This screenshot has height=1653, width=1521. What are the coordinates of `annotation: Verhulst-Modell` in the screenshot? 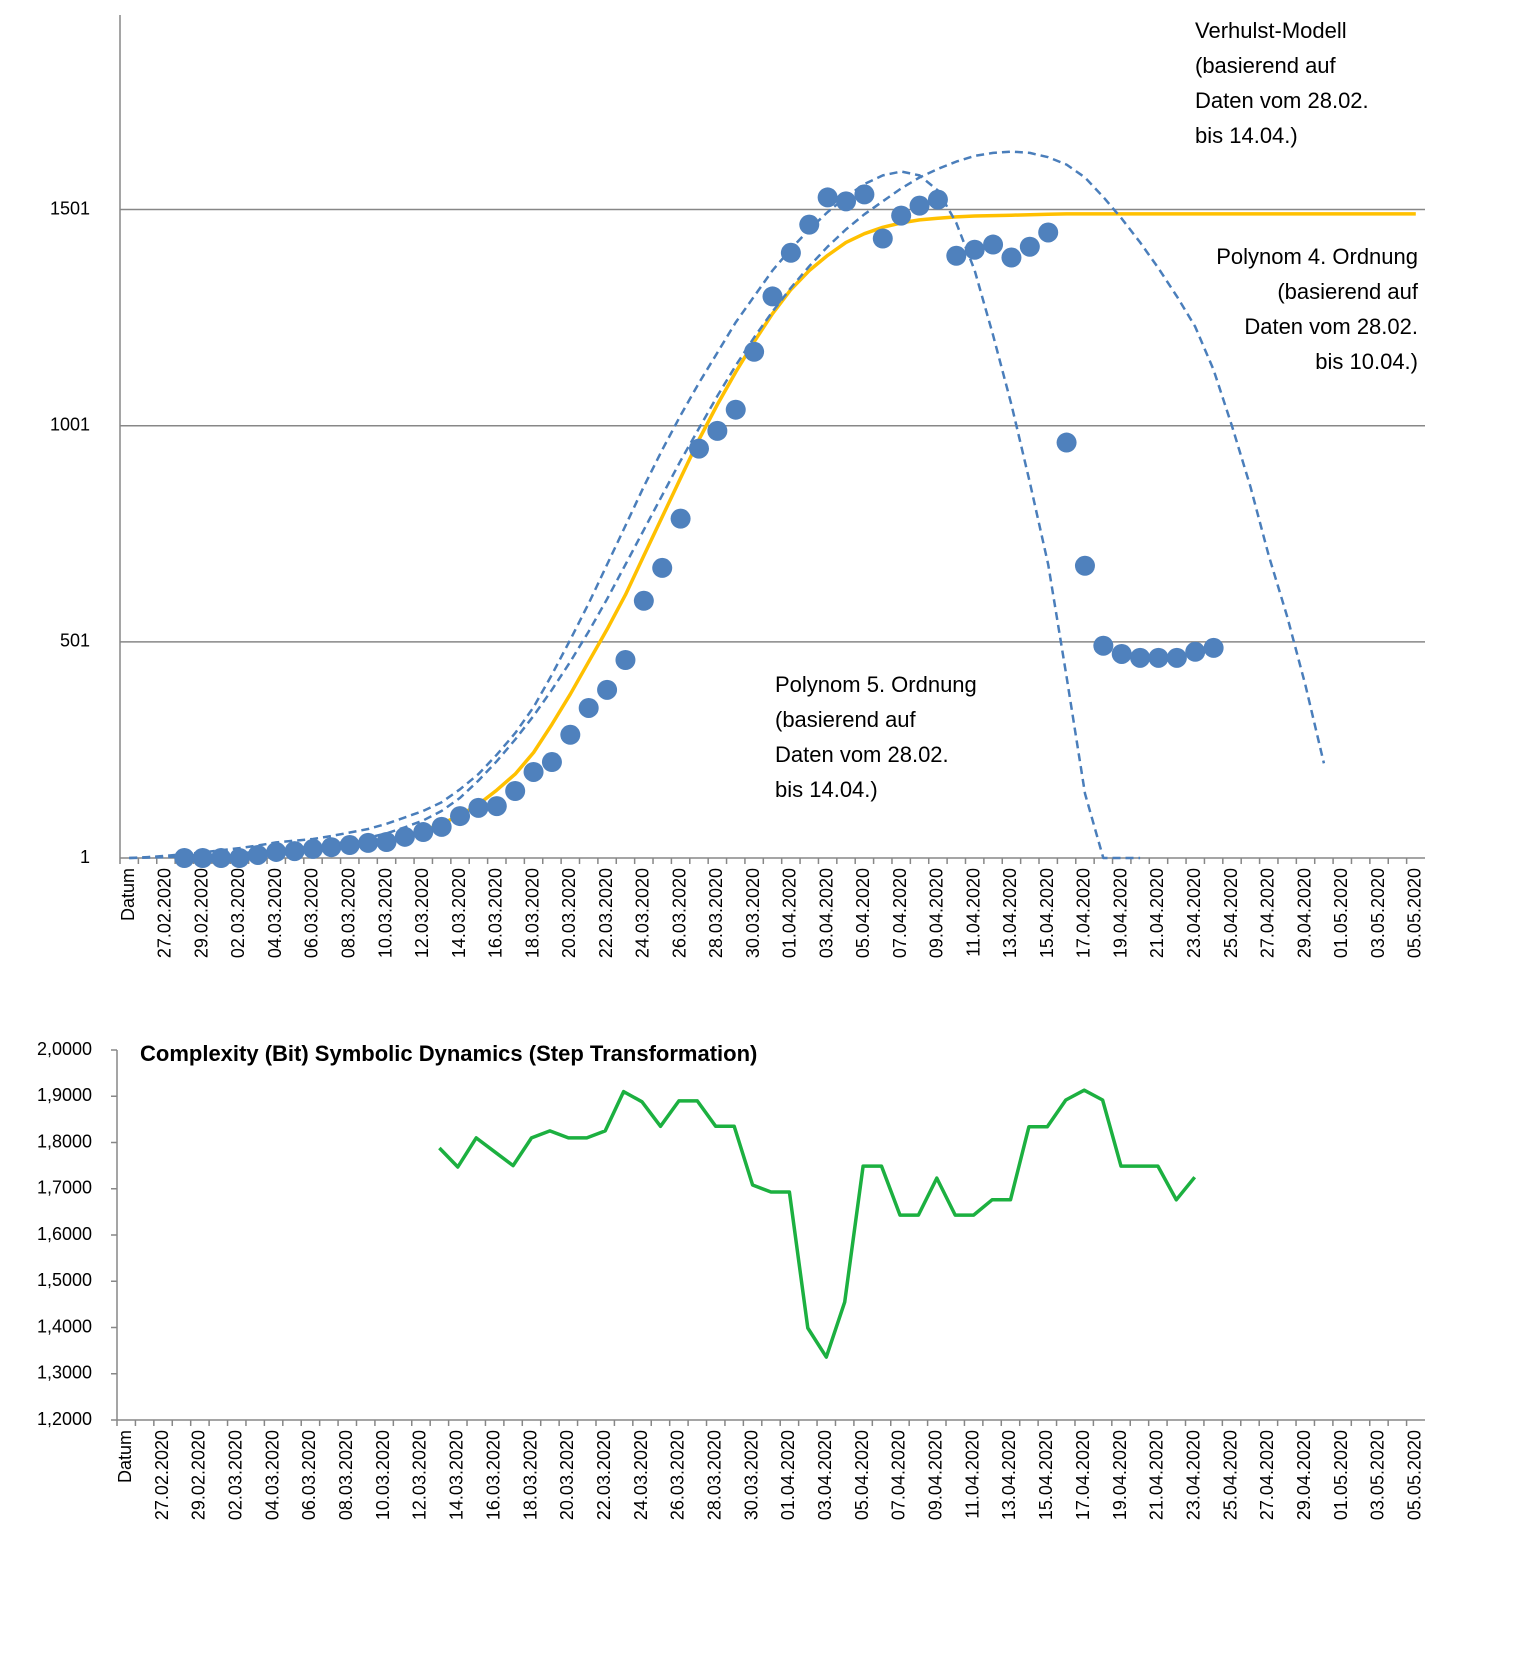 It's located at (1271, 30).